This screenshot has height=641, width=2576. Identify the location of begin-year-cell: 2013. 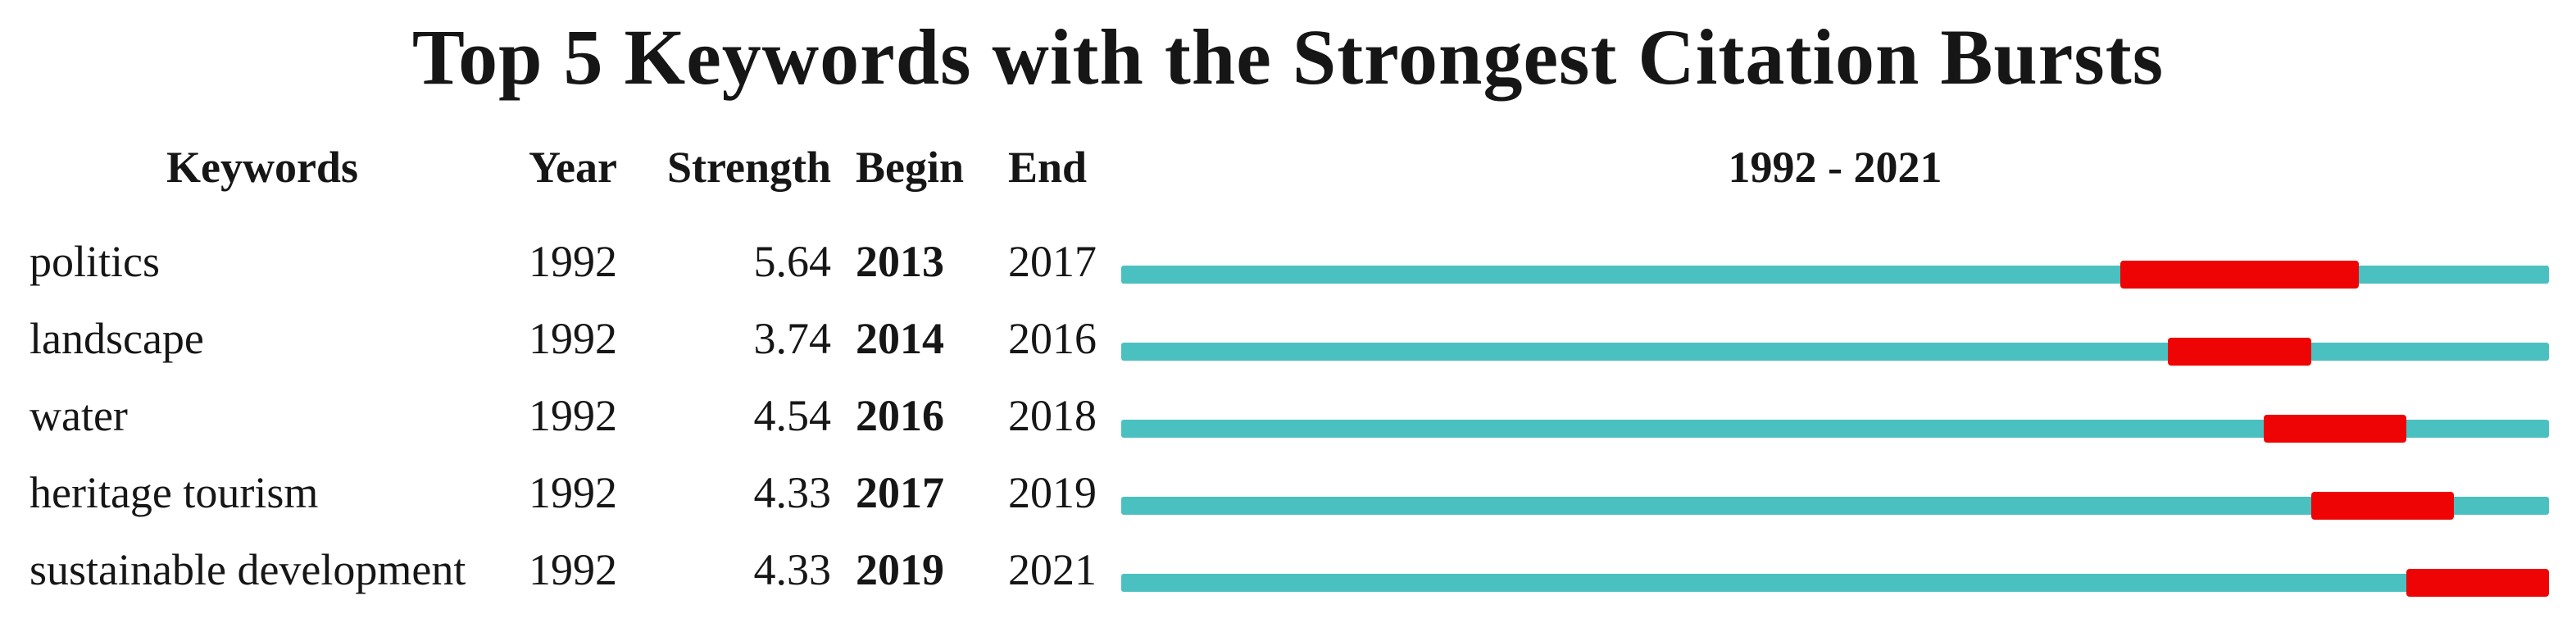
(900, 261).